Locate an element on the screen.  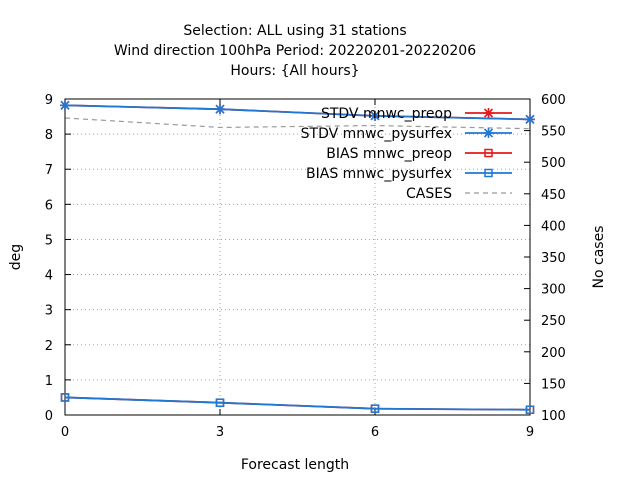
y2-tick-label: 400 is located at coordinates (553, 226).